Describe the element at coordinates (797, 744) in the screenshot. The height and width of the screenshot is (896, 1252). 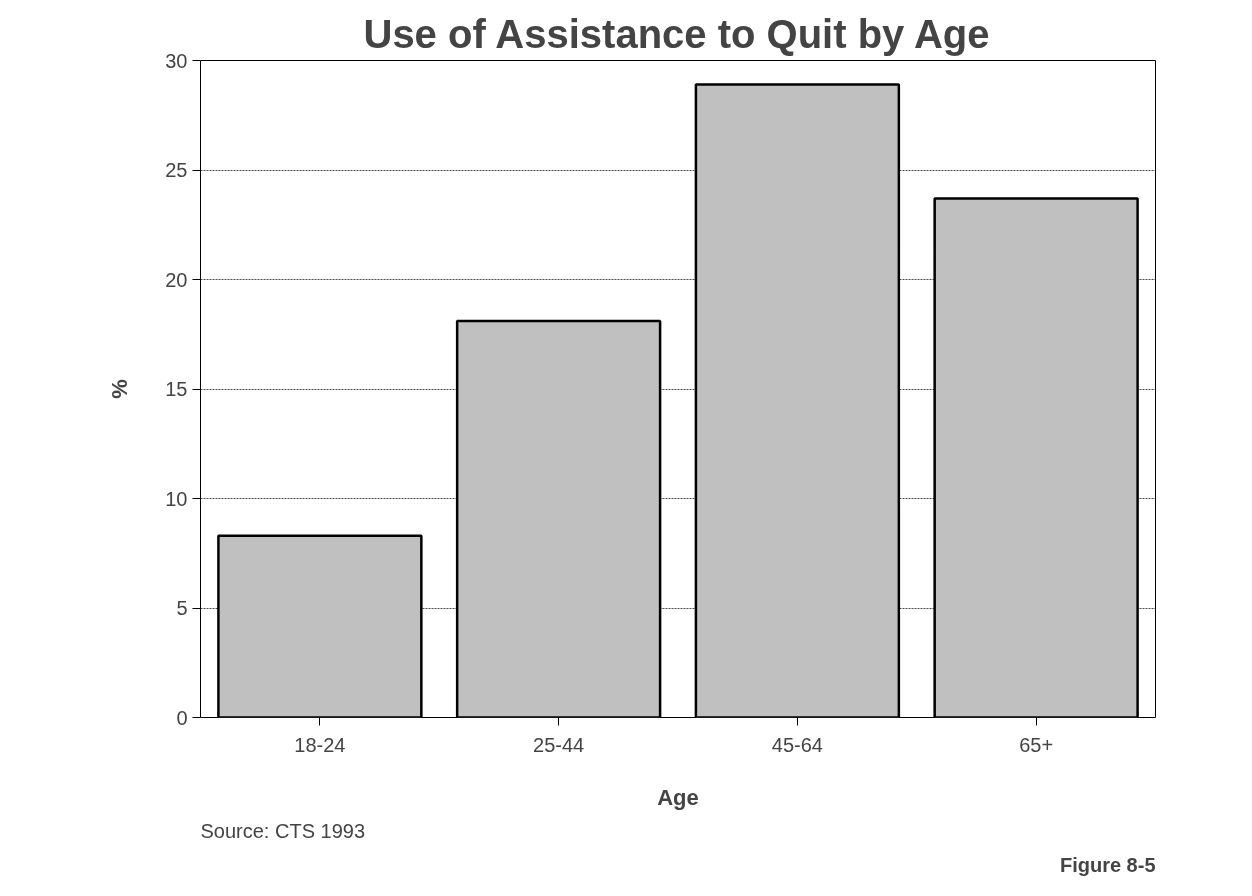
I see `x-tick-label: 45-64` at that location.